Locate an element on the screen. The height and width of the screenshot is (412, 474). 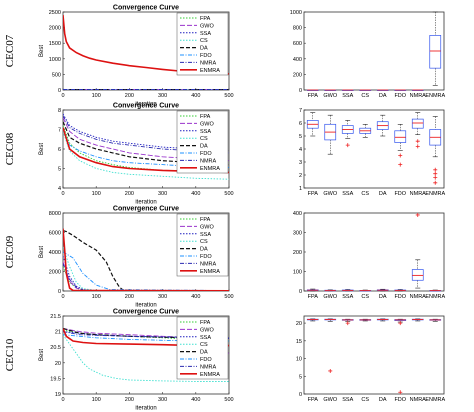
plot-area is located at coordinates (374, 51).